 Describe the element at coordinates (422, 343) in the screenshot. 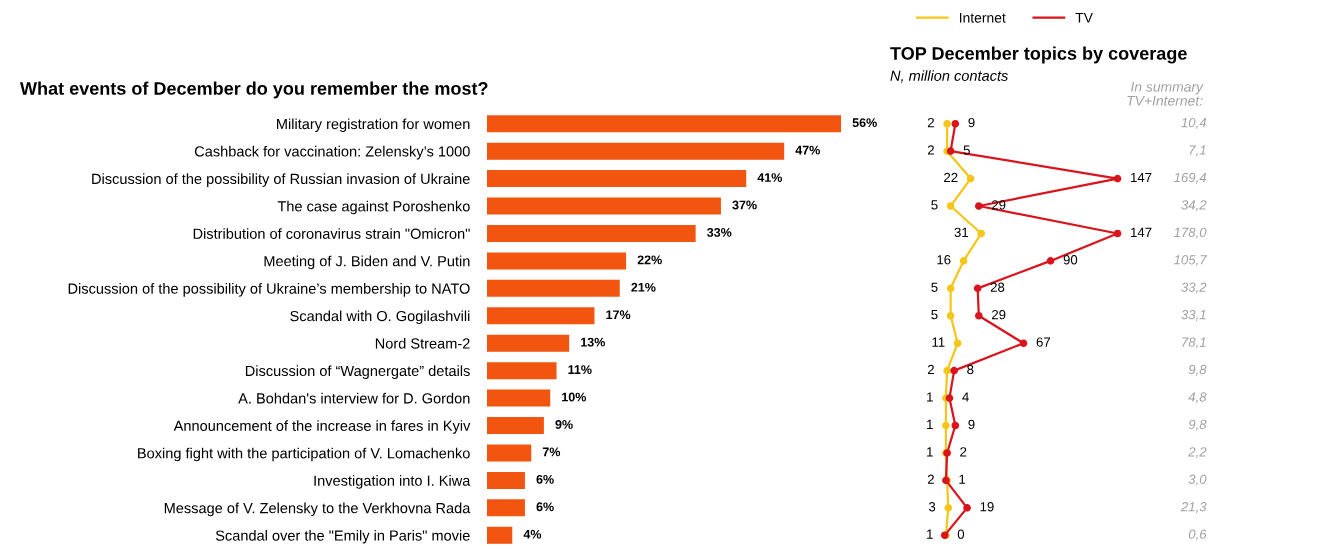

I see `y-tick-label: Nord Stream-2` at that location.